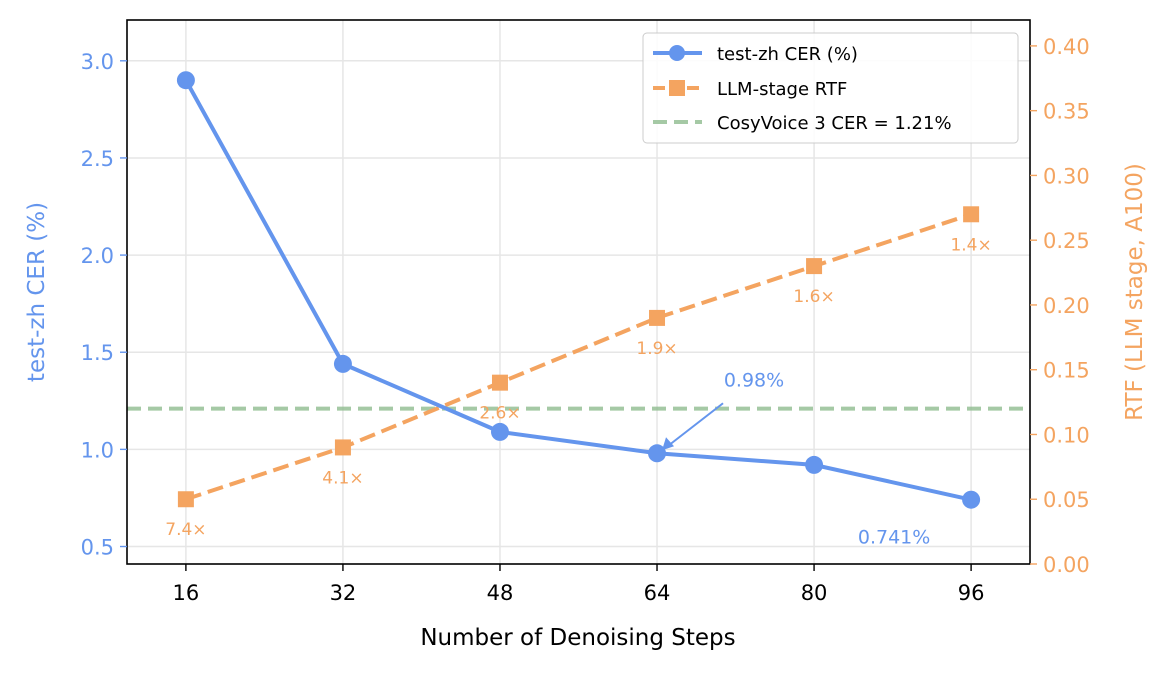 The height and width of the screenshot is (676, 1174). What do you see at coordinates (787, 54) in the screenshot?
I see `legend-label-cer: test-zh CER (%)` at bounding box center [787, 54].